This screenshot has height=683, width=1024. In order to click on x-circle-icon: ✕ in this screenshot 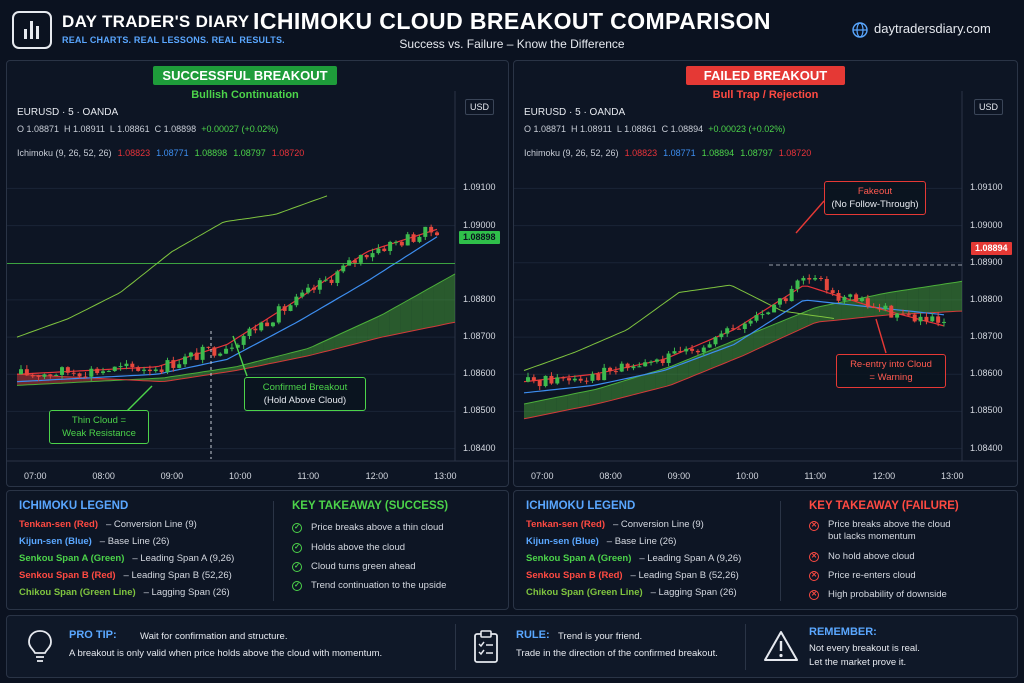, I will do `click(814, 595)`.